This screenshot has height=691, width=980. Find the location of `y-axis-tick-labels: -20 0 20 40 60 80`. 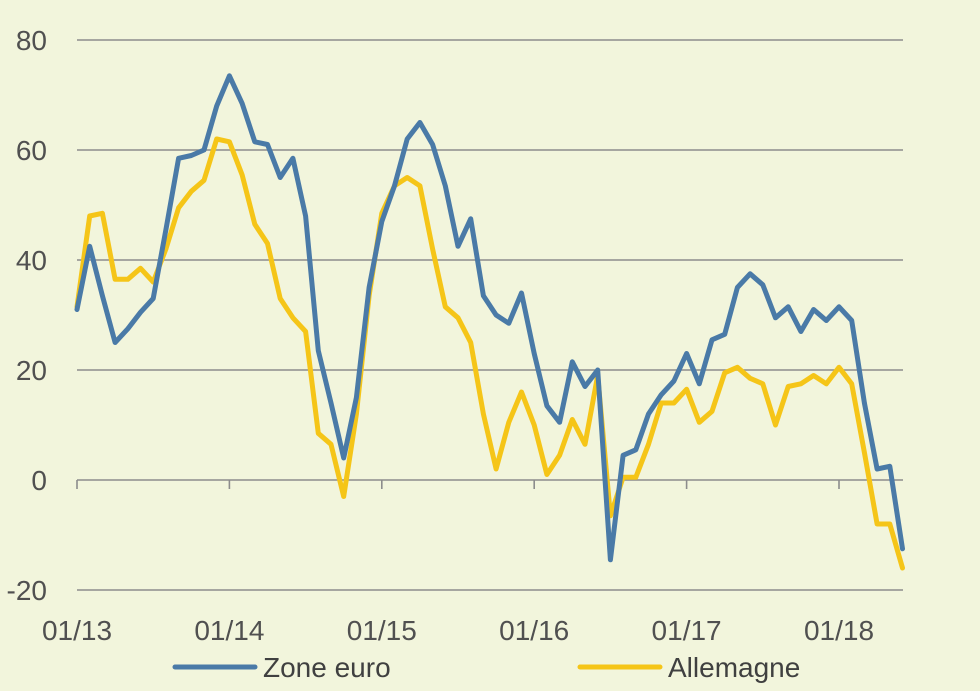

y-axis-tick-labels: -20 0 20 40 60 80 is located at coordinates (27, 315).